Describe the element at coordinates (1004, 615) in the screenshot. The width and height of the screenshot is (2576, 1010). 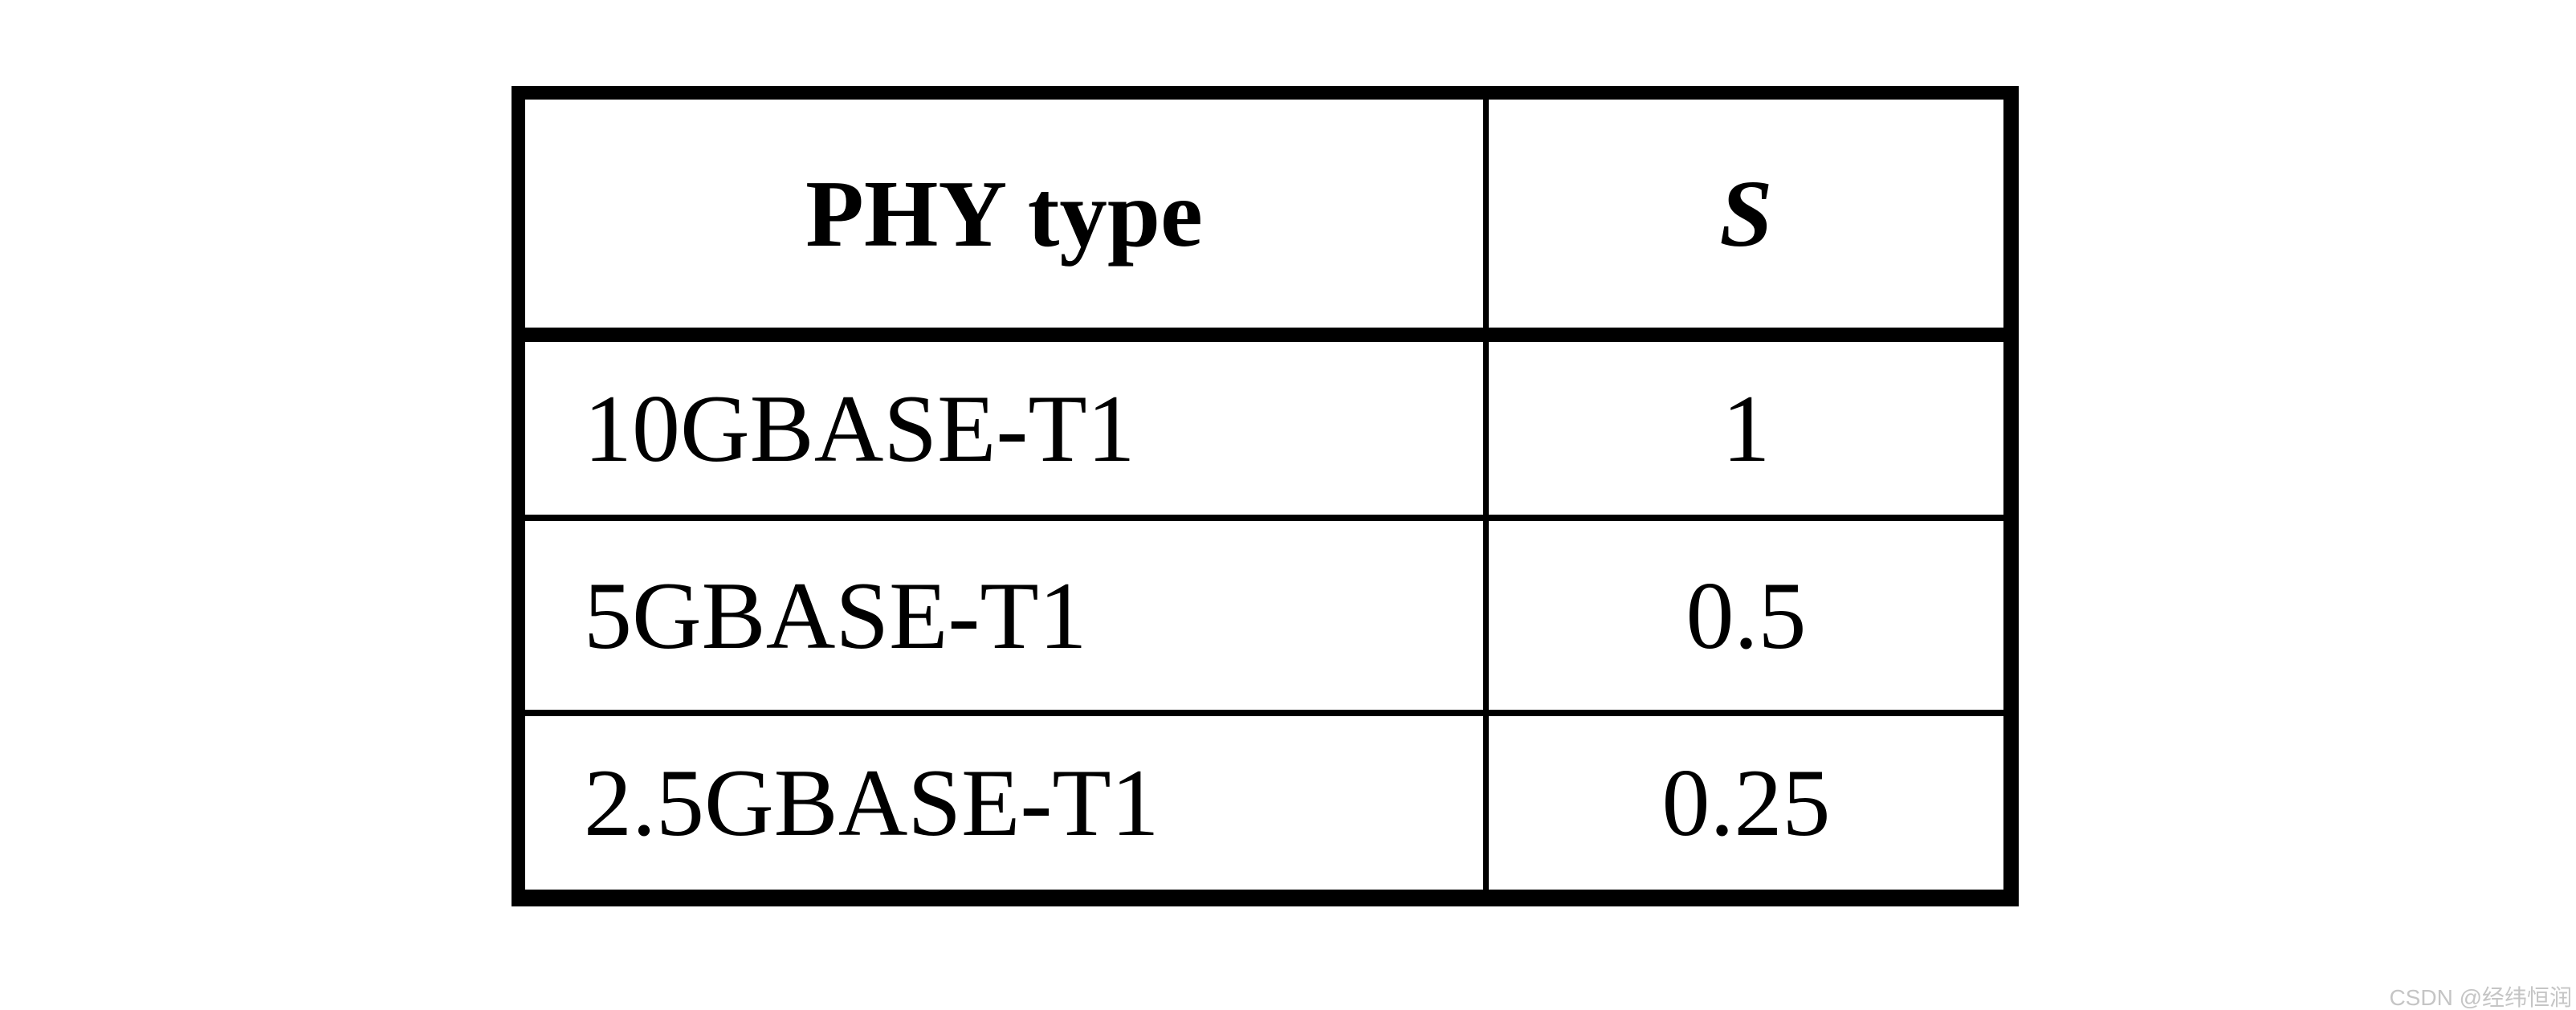
I see `cell-row2-phy-type: 5GBASE-T1` at that location.